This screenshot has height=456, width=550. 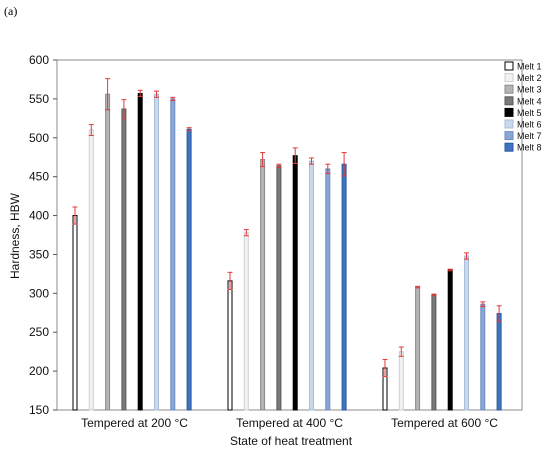 I want to click on legend-label: Melt 3, so click(x=529, y=90).